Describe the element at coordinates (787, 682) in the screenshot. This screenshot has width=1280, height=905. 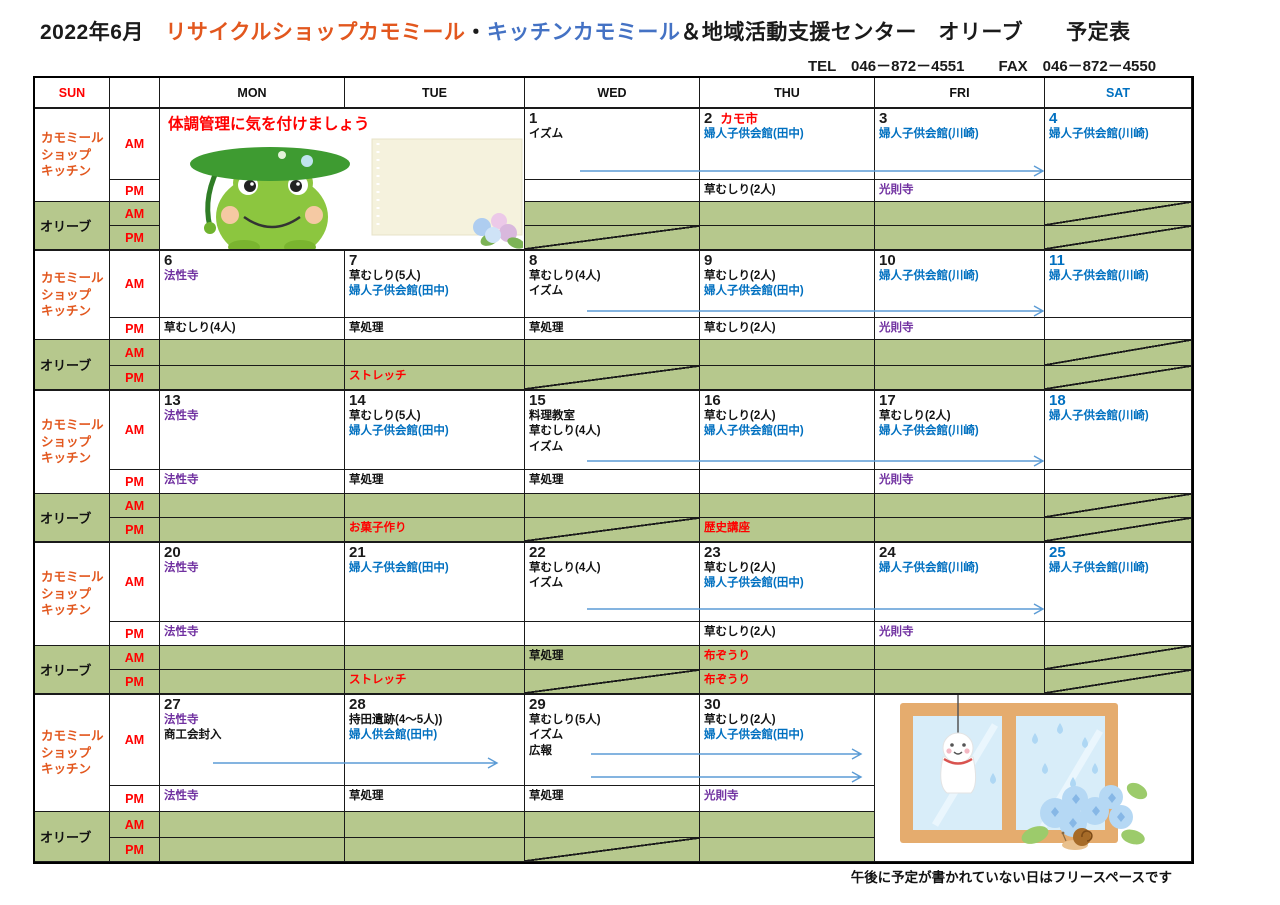
I see `cell-w4-thu-olive-pm: 布ぞうり` at that location.